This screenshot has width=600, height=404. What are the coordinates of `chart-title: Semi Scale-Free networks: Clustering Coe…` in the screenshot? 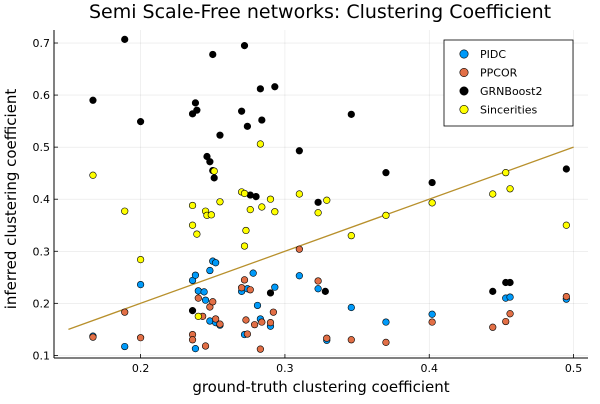 It's located at (320, 12).